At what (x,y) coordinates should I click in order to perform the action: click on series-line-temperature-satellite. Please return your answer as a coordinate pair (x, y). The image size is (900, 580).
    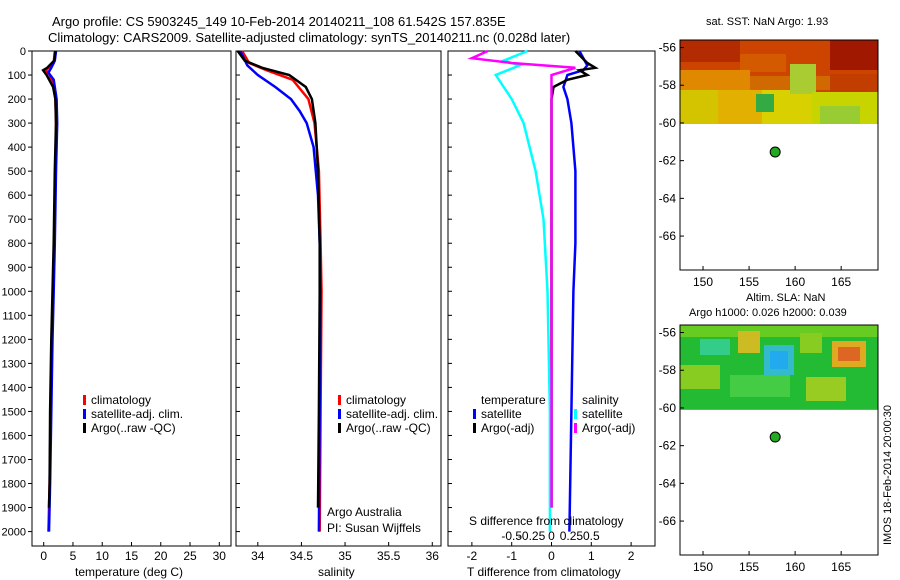
    Looking at the image, I should click on (575, 291).